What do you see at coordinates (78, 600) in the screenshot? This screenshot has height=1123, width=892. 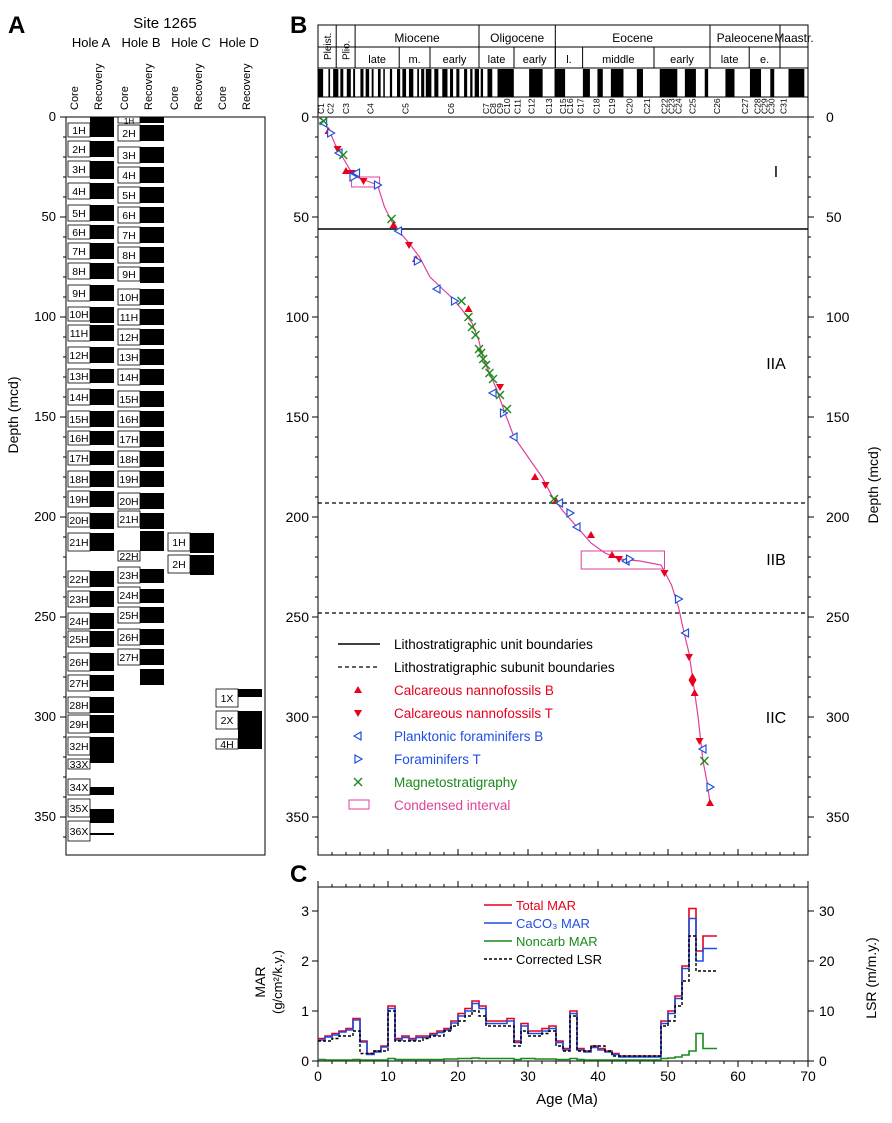 I see `core-label: 23H` at bounding box center [78, 600].